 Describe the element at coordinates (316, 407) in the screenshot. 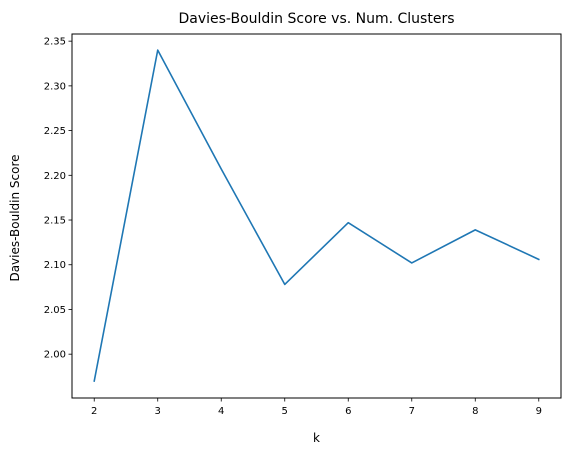

I see `x-axis-ticks: 2 3 4 5 6 7 8 9` at that location.